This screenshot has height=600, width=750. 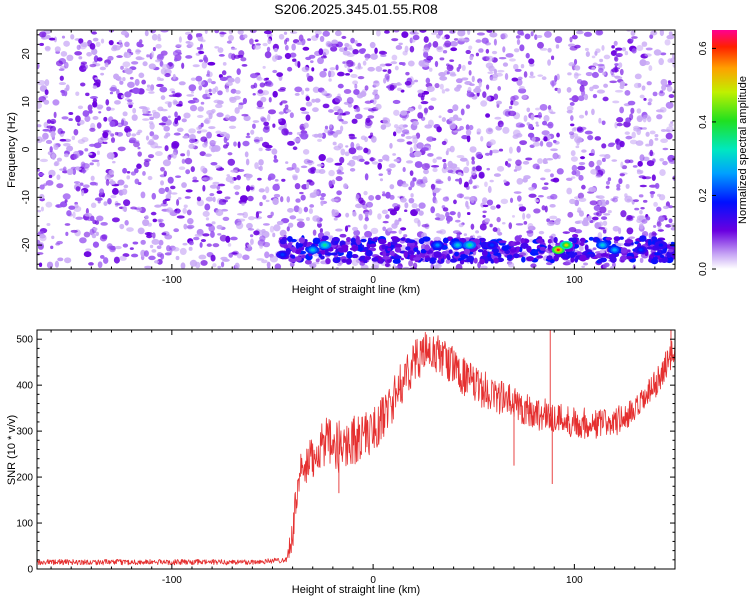 What do you see at coordinates (26, 102) in the screenshot?
I see `spectrogram-y-tick-label: 10` at bounding box center [26, 102].